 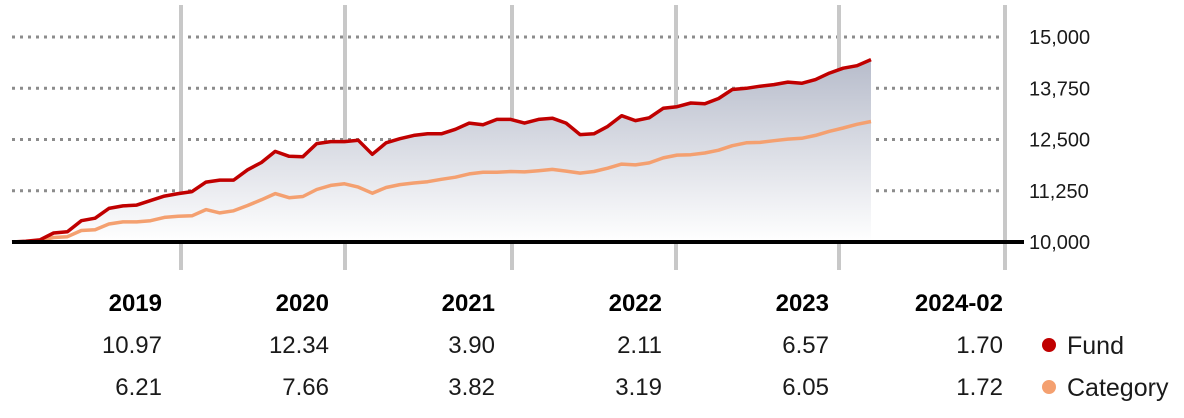 What do you see at coordinates (1049, 387) in the screenshot?
I see `category-legend-marker` at bounding box center [1049, 387].